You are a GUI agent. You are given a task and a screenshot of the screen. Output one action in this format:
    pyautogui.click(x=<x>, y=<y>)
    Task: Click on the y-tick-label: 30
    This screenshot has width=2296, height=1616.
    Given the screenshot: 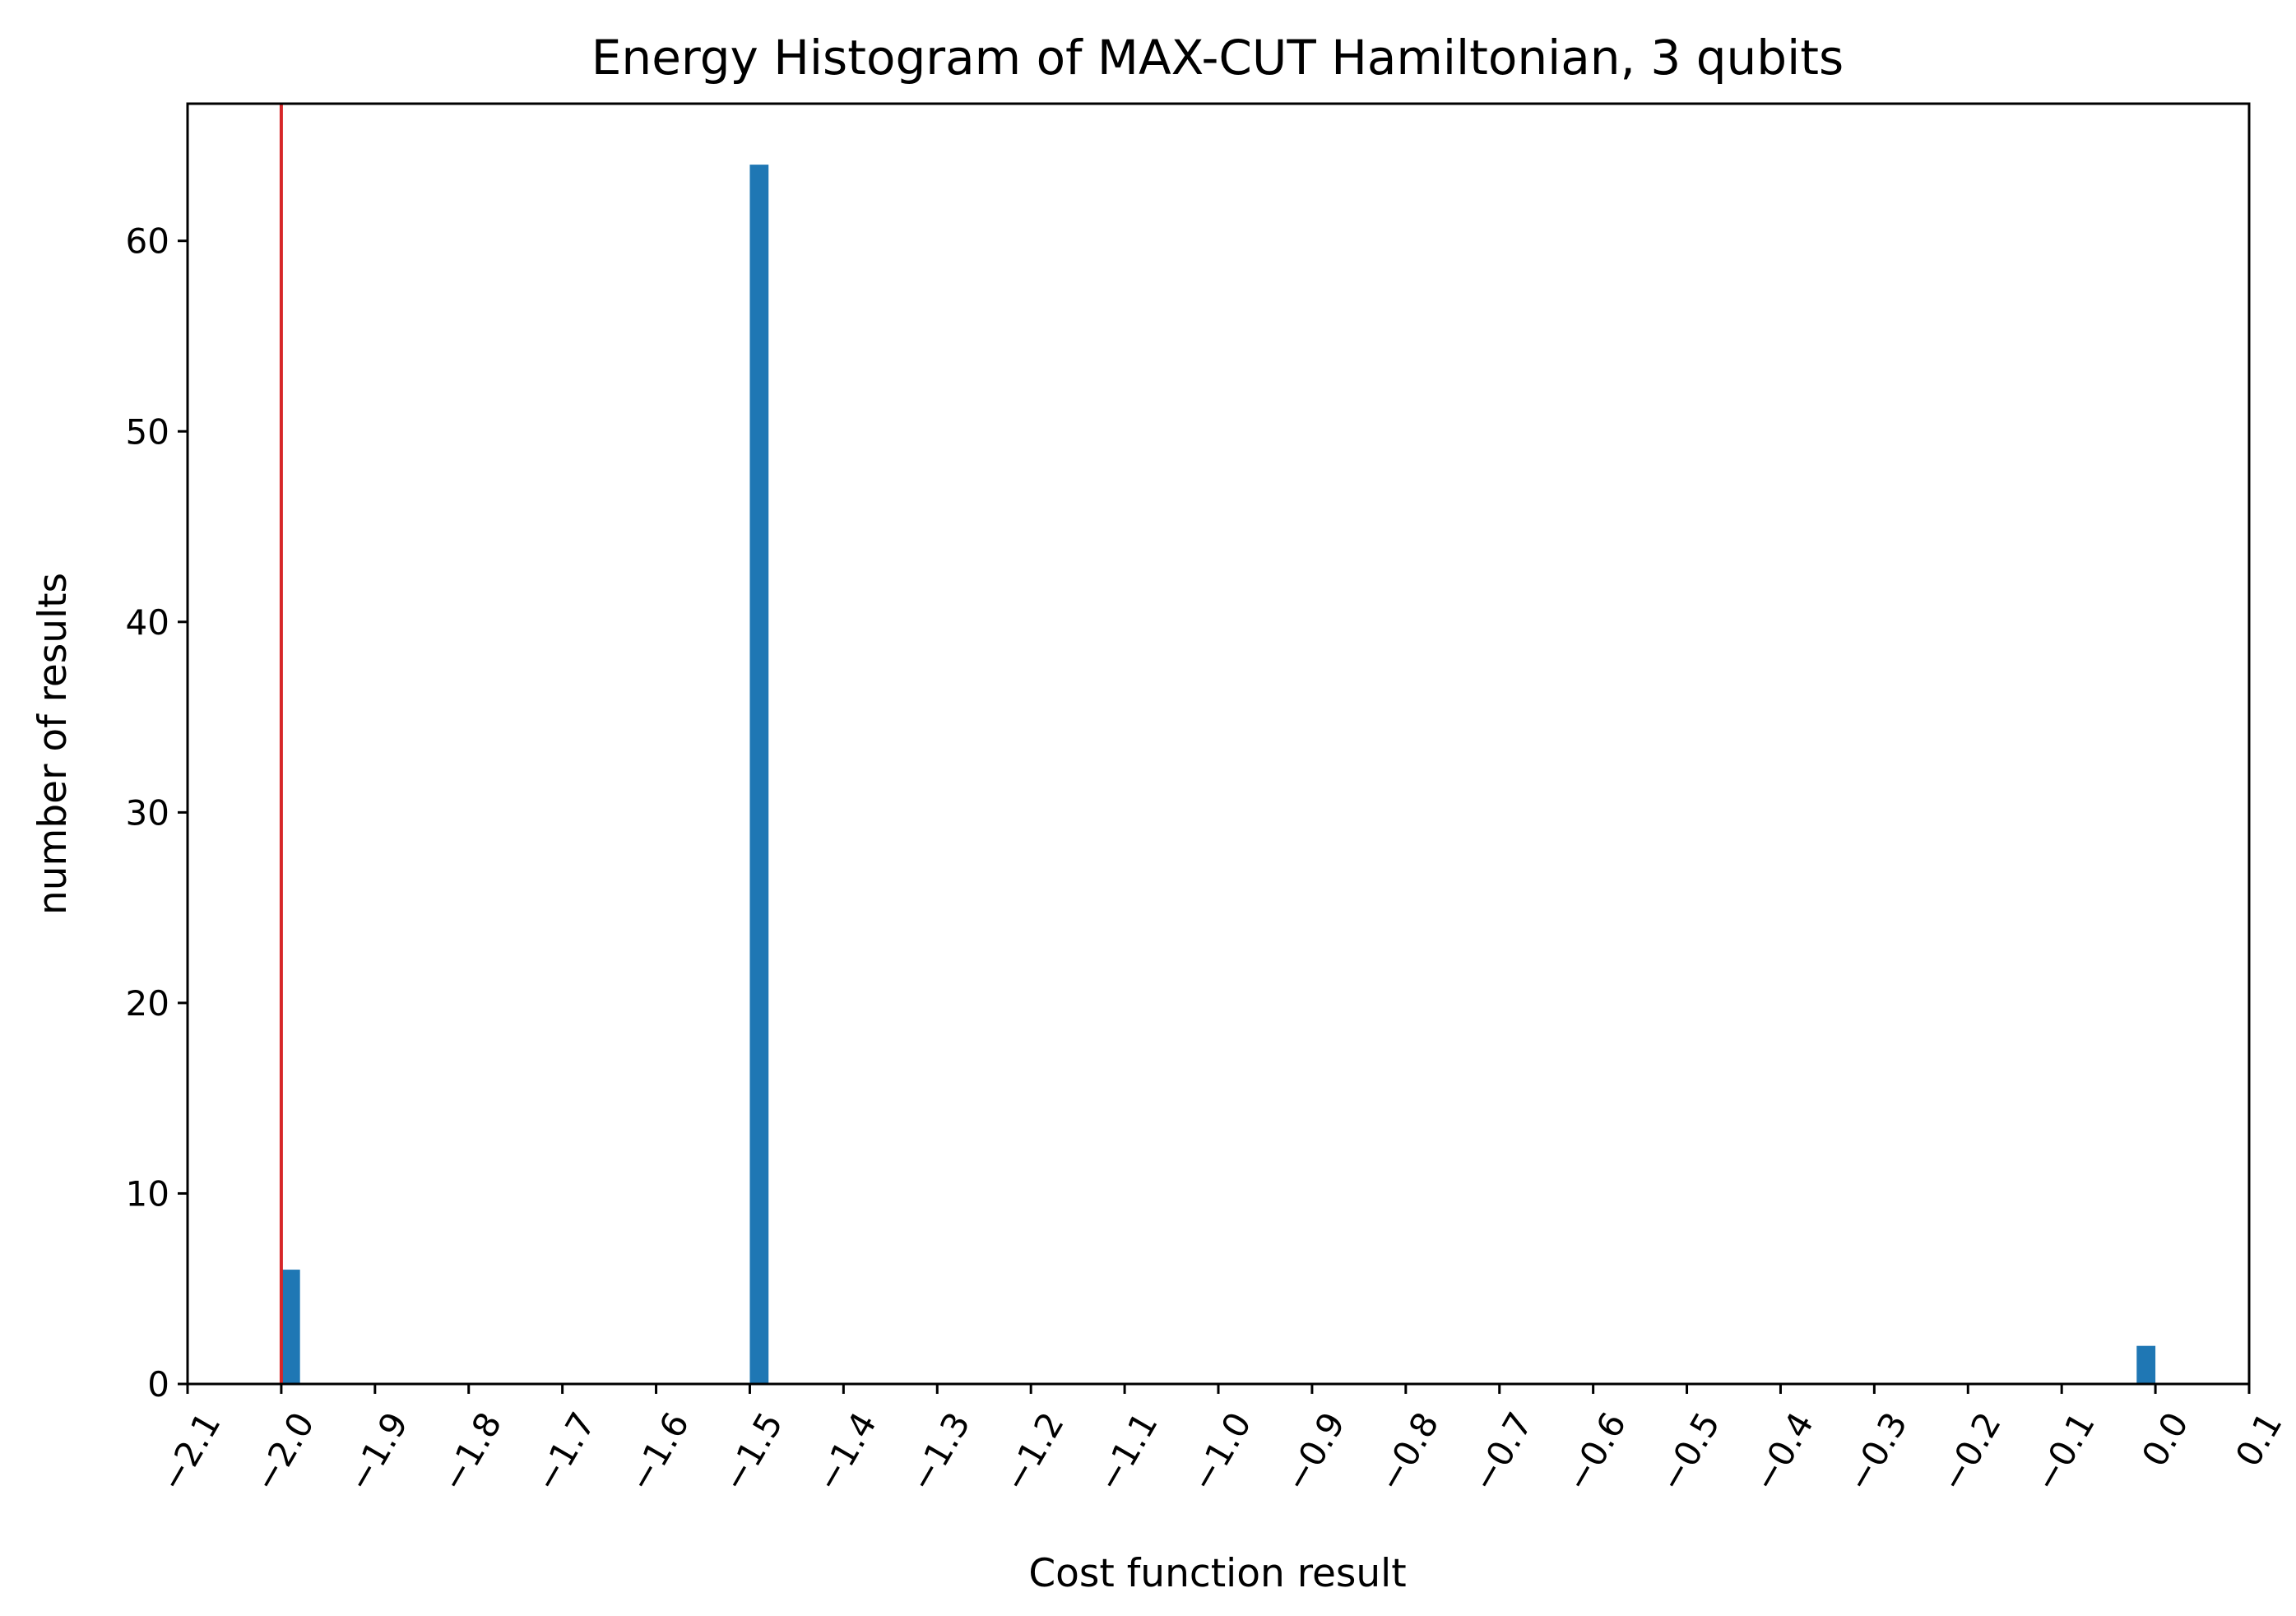 What is the action you would take?
    pyautogui.click(x=147, y=812)
    